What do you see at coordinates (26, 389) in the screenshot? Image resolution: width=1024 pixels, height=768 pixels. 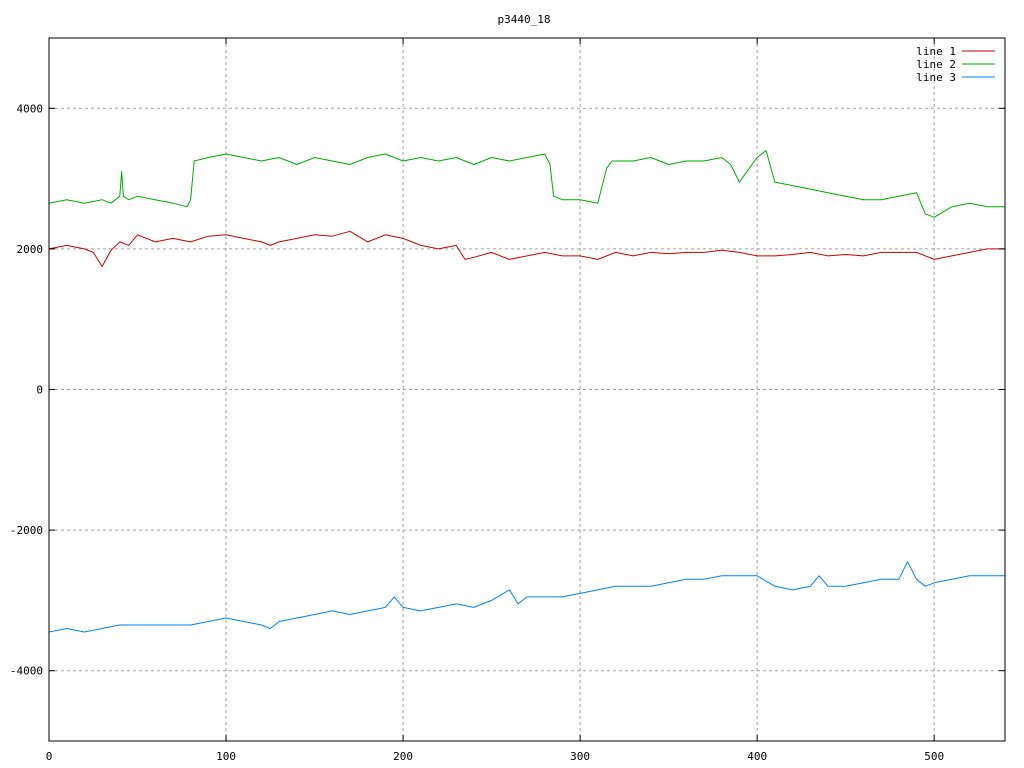 I see `y-tick-labels: -4000 -2000 0 2000 4000` at bounding box center [26, 389].